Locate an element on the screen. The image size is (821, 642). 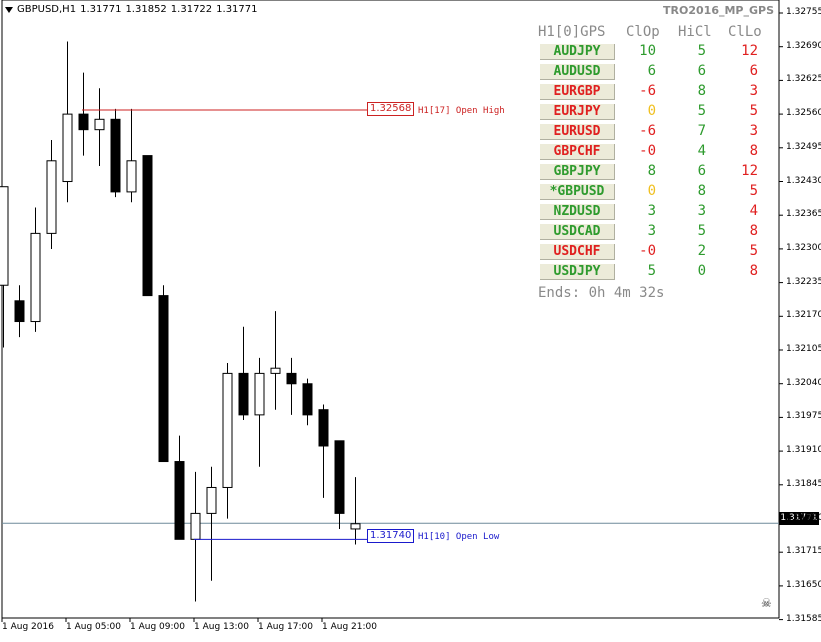
indicator-name: TRO2016_MP_GPS is located at coordinates (718, 10).